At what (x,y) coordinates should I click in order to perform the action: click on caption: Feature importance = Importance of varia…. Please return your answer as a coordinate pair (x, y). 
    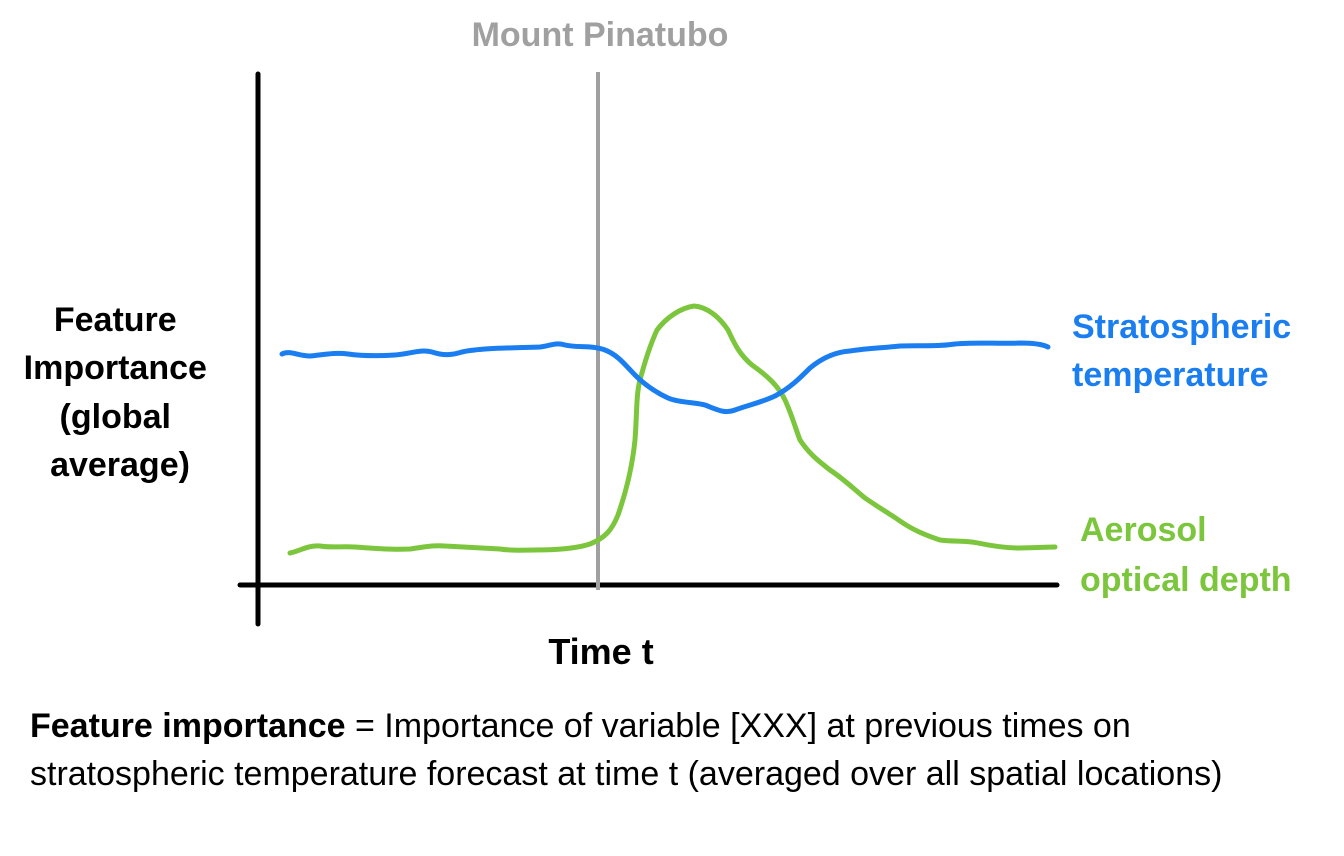
    Looking at the image, I should click on (680, 750).